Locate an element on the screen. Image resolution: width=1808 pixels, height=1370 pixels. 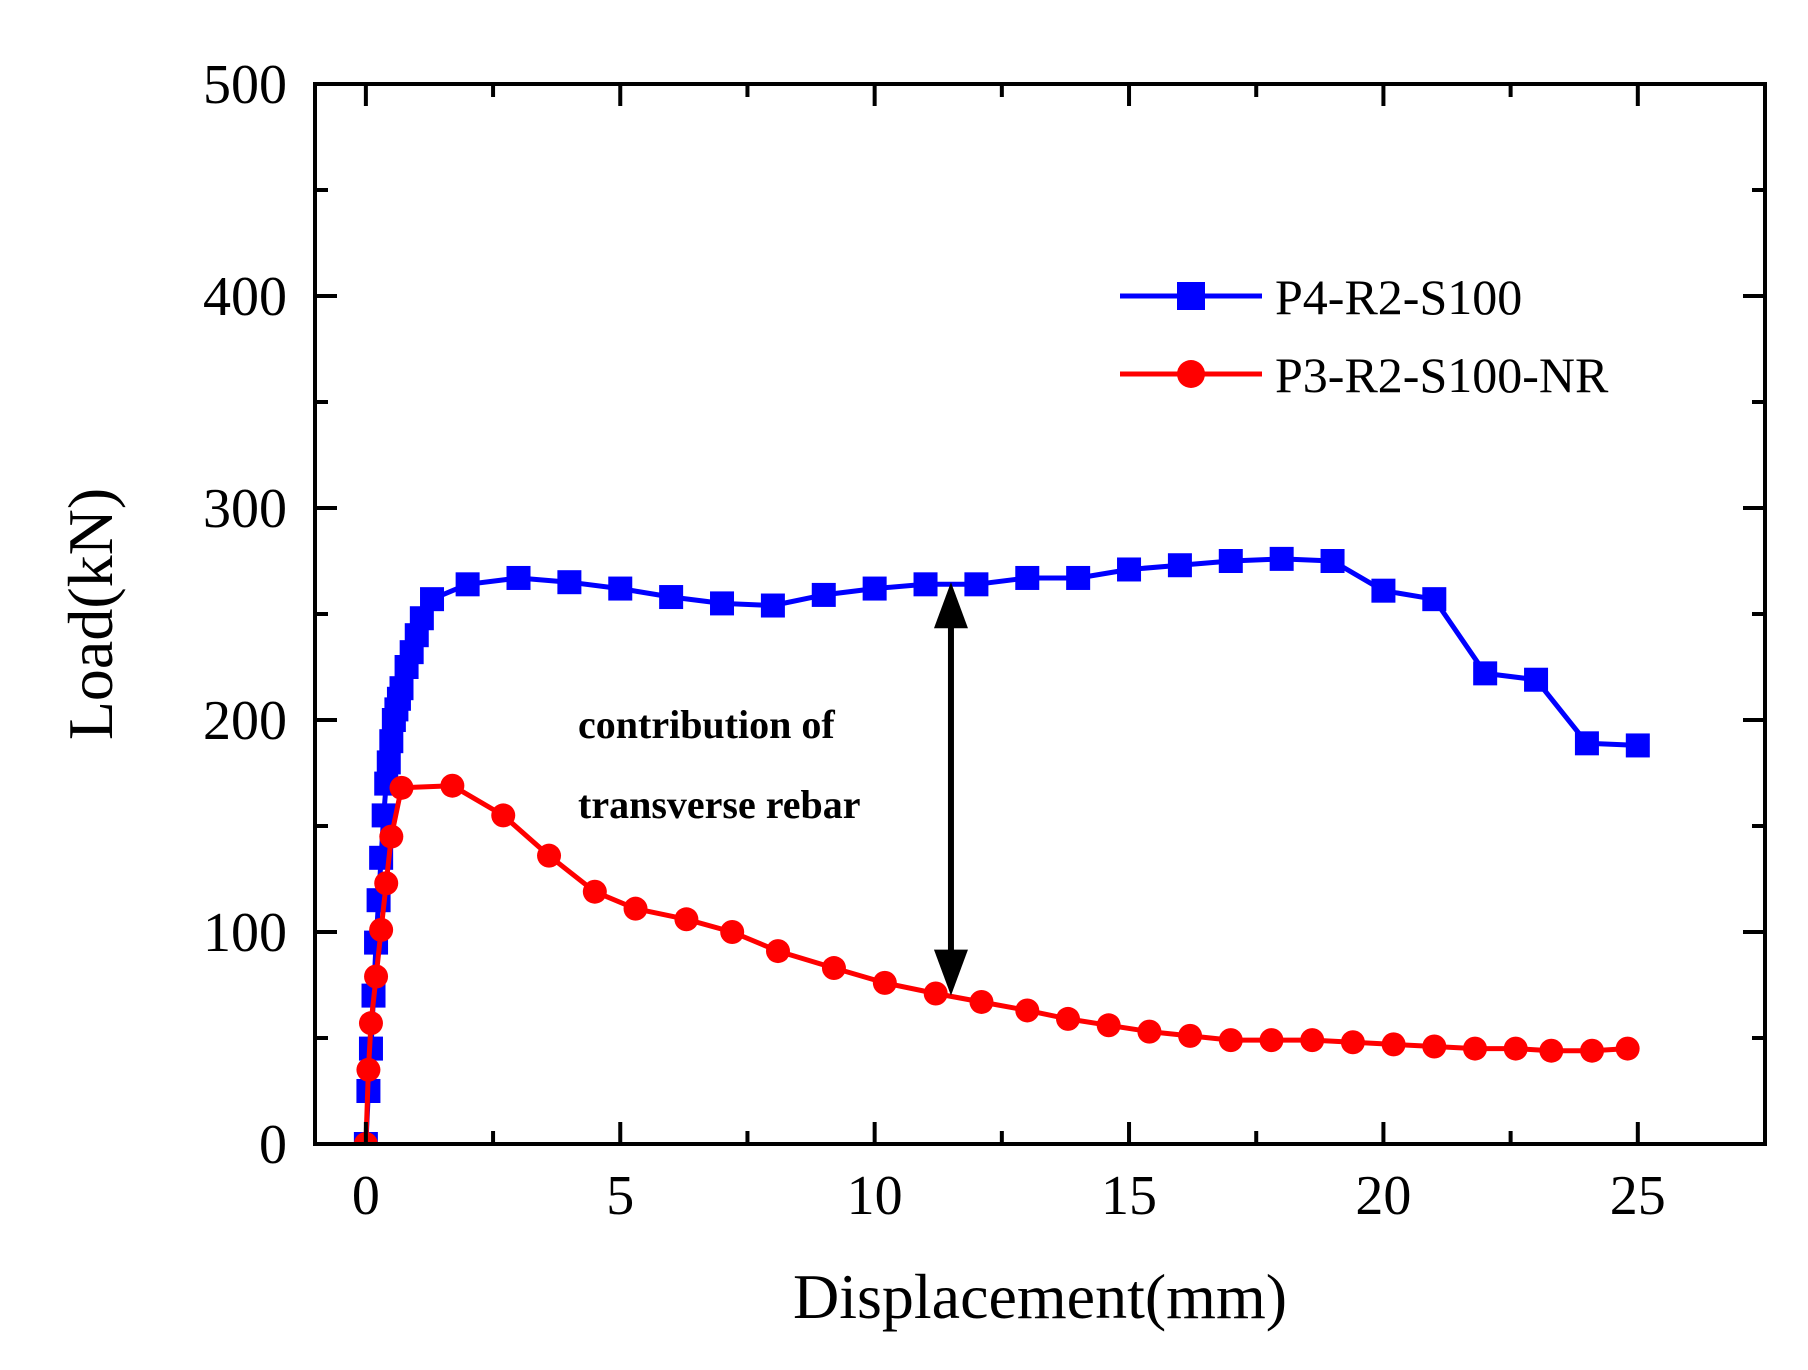
legend-label-series-2: P3-R2-S100-NR is located at coordinates (1442, 375).